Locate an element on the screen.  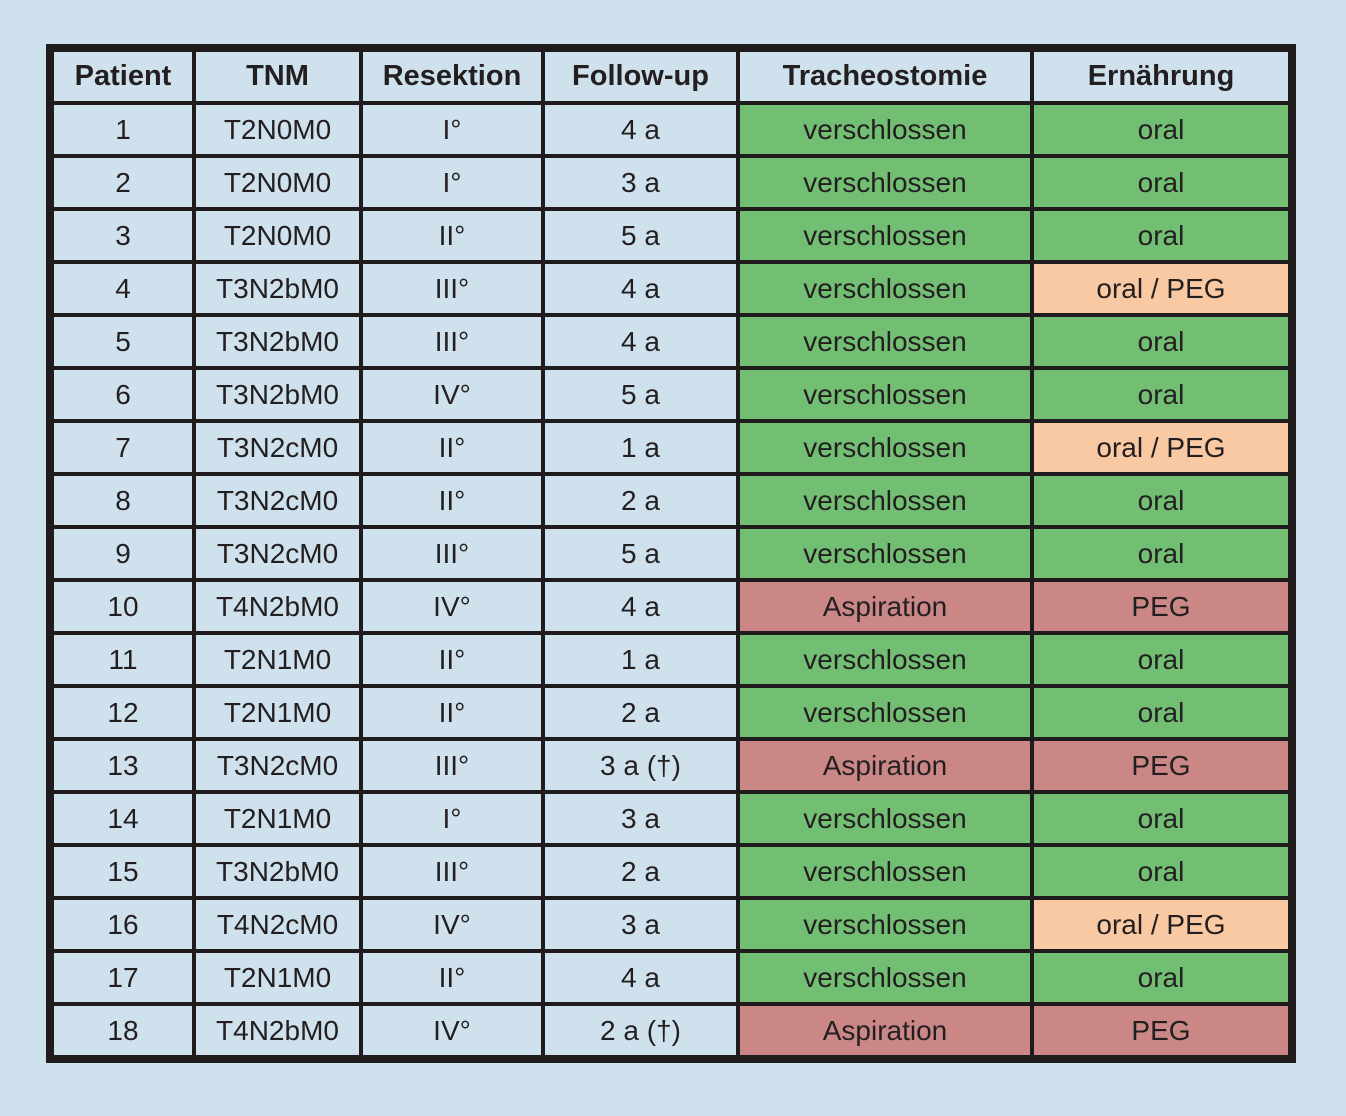
table-row: 1 T2N0M0 I° 4 a verschlossen oral is located at coordinates (671, 129).